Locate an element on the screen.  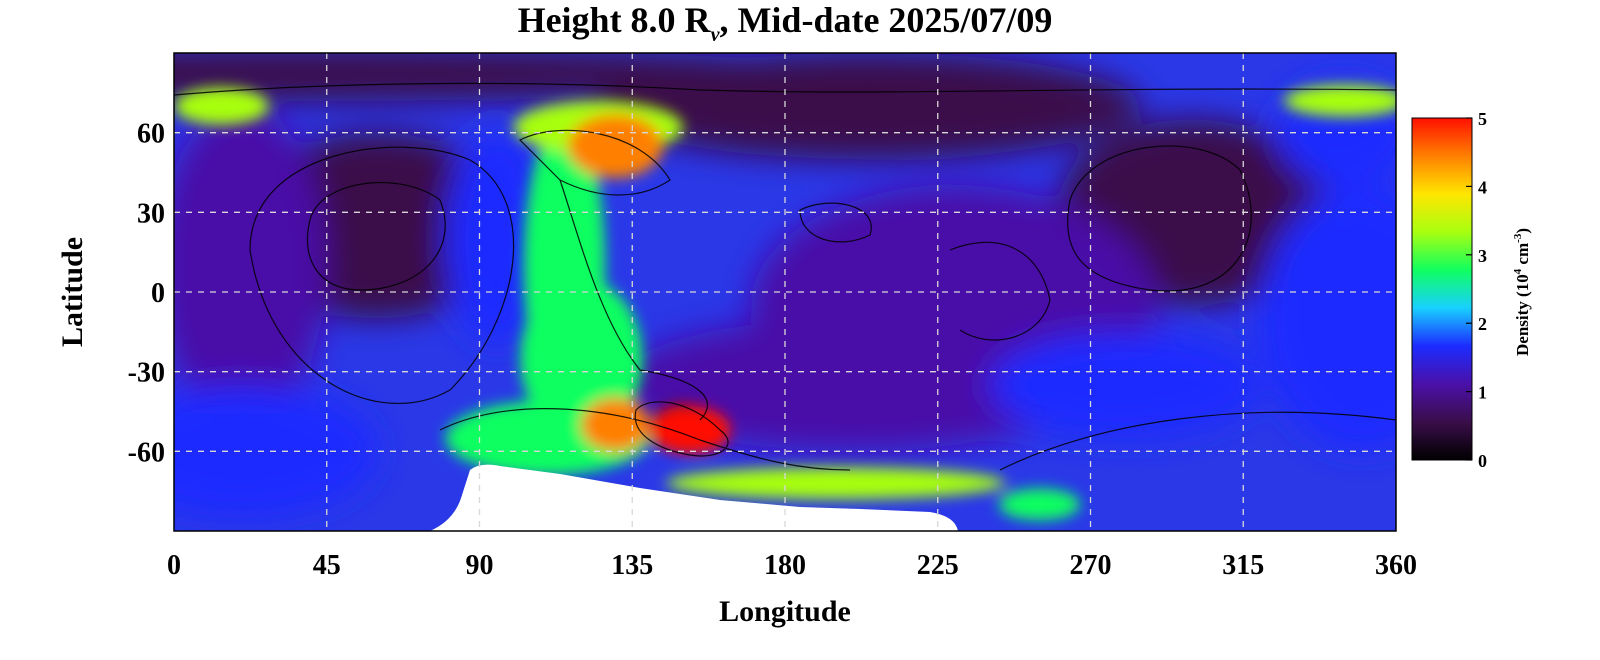
x-tick-label: 0 is located at coordinates (174, 565).